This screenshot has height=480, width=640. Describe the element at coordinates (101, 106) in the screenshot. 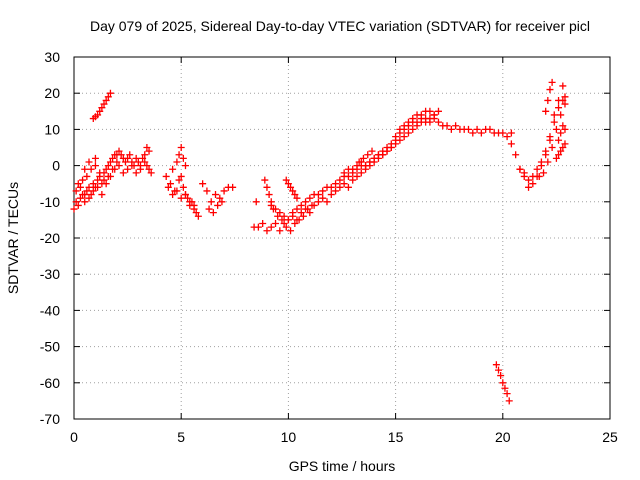

I see `series-upper-segment` at that location.